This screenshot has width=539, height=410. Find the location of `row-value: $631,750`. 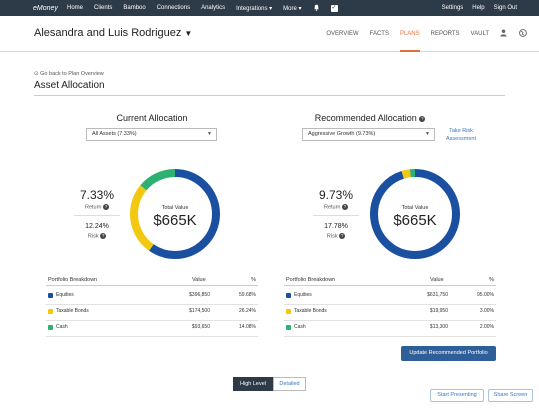

row-value: $631,750 is located at coordinates (437, 295).